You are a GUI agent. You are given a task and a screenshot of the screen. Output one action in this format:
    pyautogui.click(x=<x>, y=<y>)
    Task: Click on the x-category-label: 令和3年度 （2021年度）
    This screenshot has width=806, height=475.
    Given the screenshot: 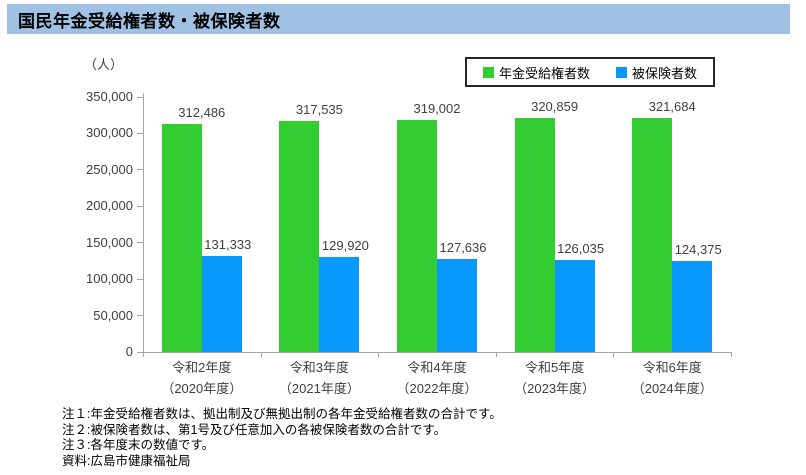 What is the action you would take?
    pyautogui.click(x=320, y=378)
    